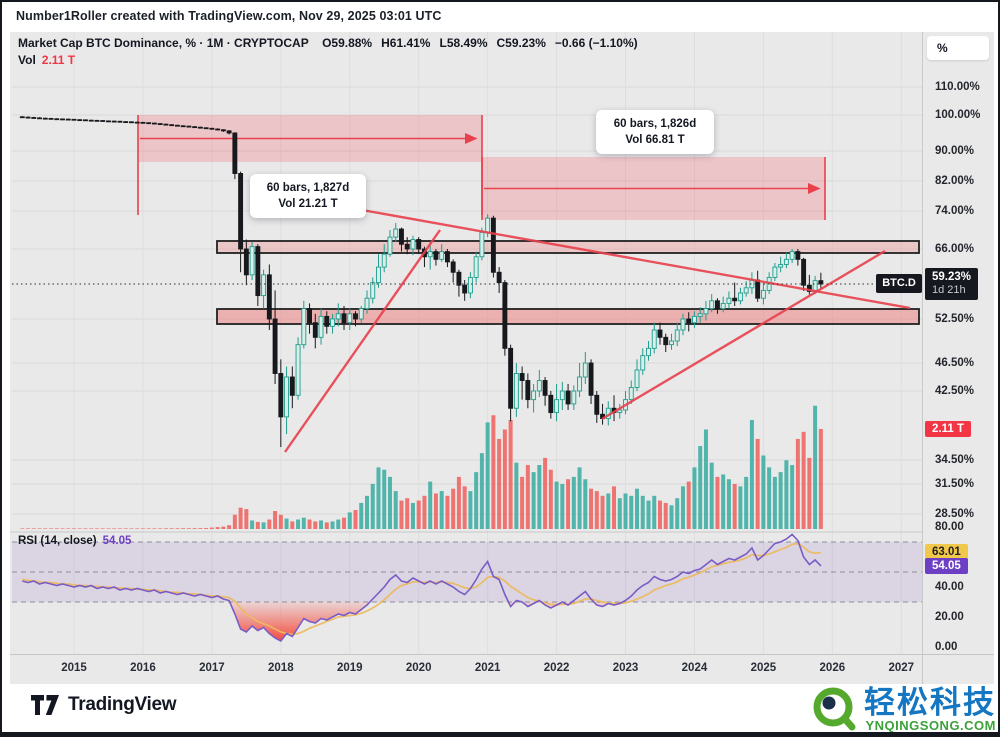 The width and height of the screenshot is (1000, 737). I want to click on unit-percent-button: %, so click(958, 48).